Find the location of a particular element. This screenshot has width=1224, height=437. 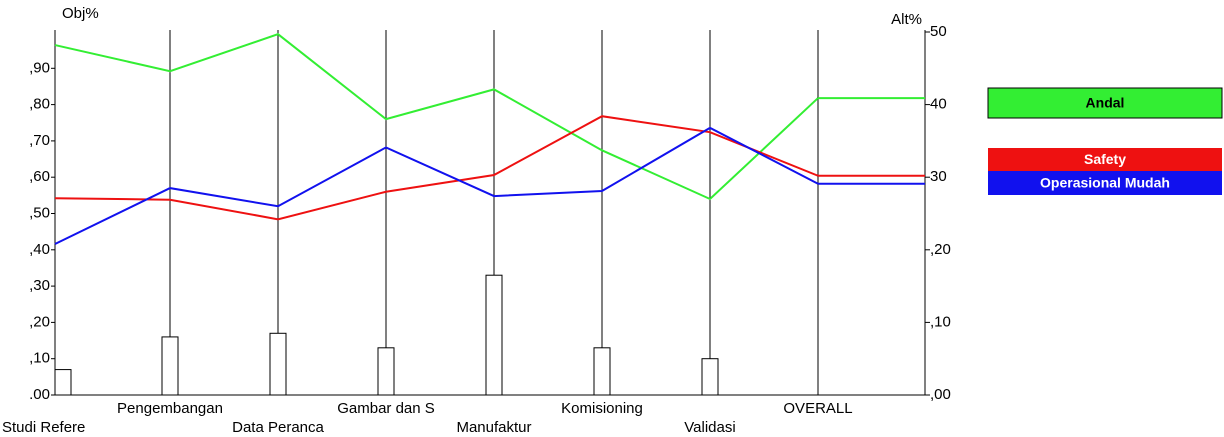

legend-text: Safety is located at coordinates (1105, 159).